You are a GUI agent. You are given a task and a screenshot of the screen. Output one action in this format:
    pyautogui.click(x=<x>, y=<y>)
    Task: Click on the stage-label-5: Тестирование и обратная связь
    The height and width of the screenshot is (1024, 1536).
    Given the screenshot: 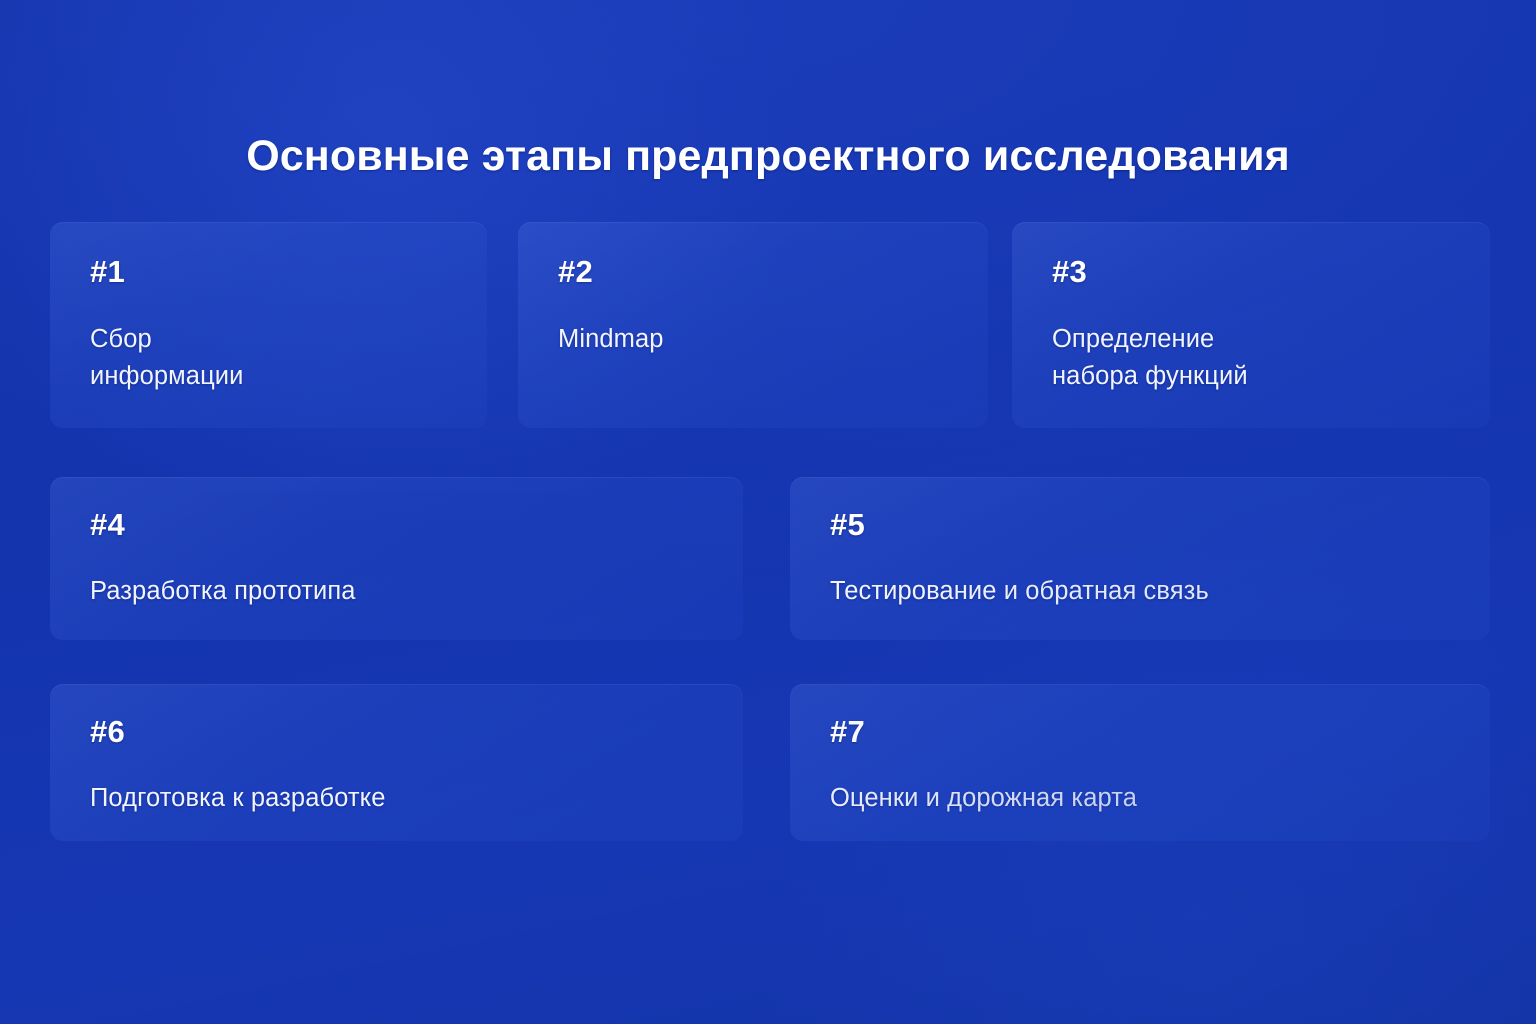 What is the action you would take?
    pyautogui.click(x=1019, y=591)
    